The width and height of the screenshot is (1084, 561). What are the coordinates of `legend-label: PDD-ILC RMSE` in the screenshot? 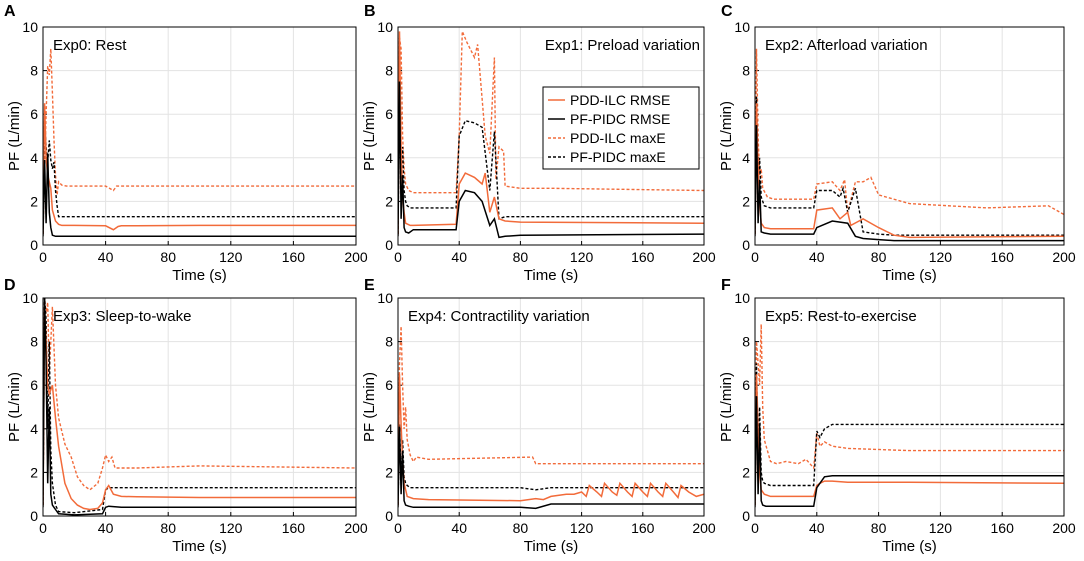 It's located at (620, 100).